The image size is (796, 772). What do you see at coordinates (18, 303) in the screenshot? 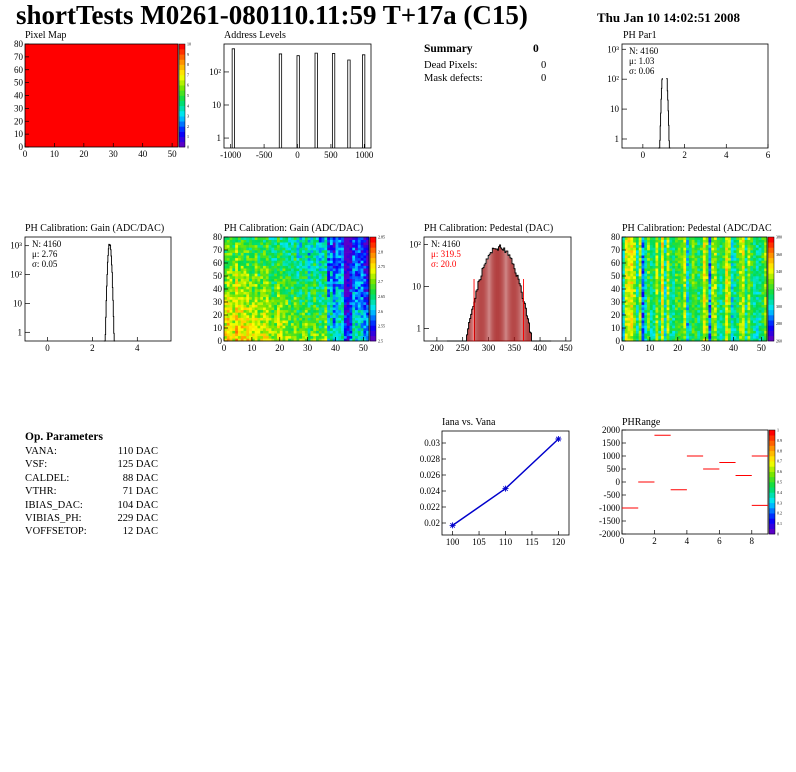
I see `y-tick-label: 10` at bounding box center [18, 303].